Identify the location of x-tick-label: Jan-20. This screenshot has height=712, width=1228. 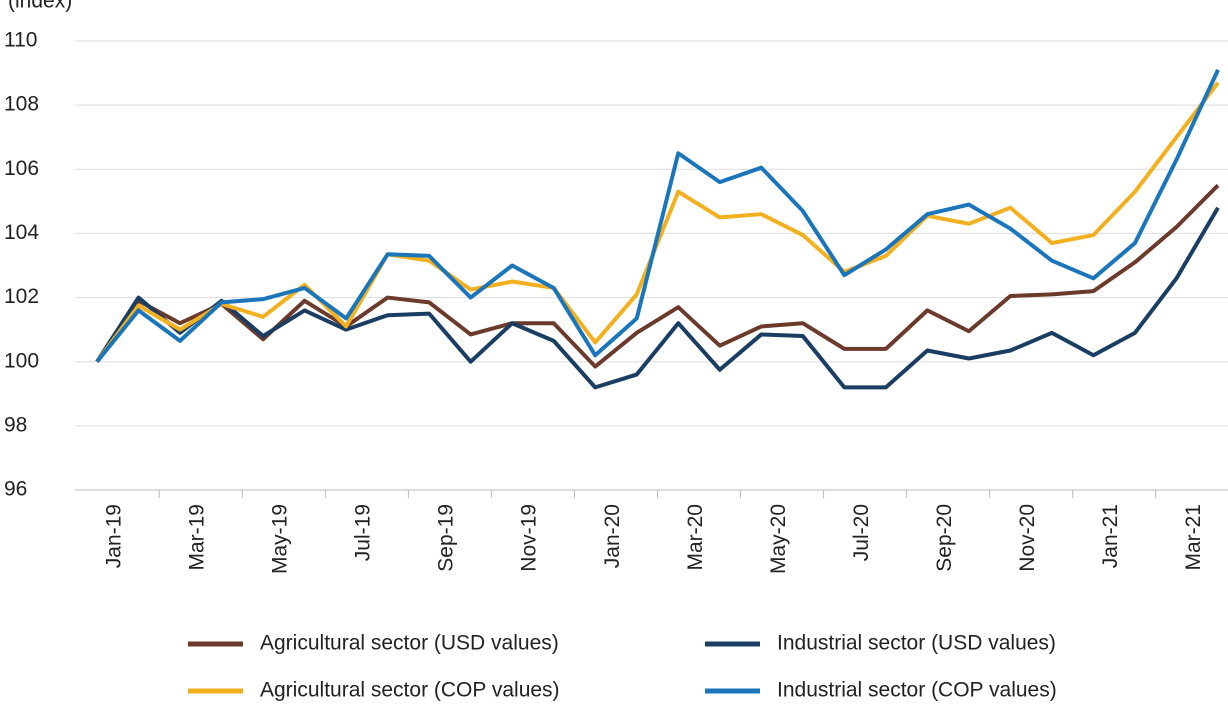
(612, 536).